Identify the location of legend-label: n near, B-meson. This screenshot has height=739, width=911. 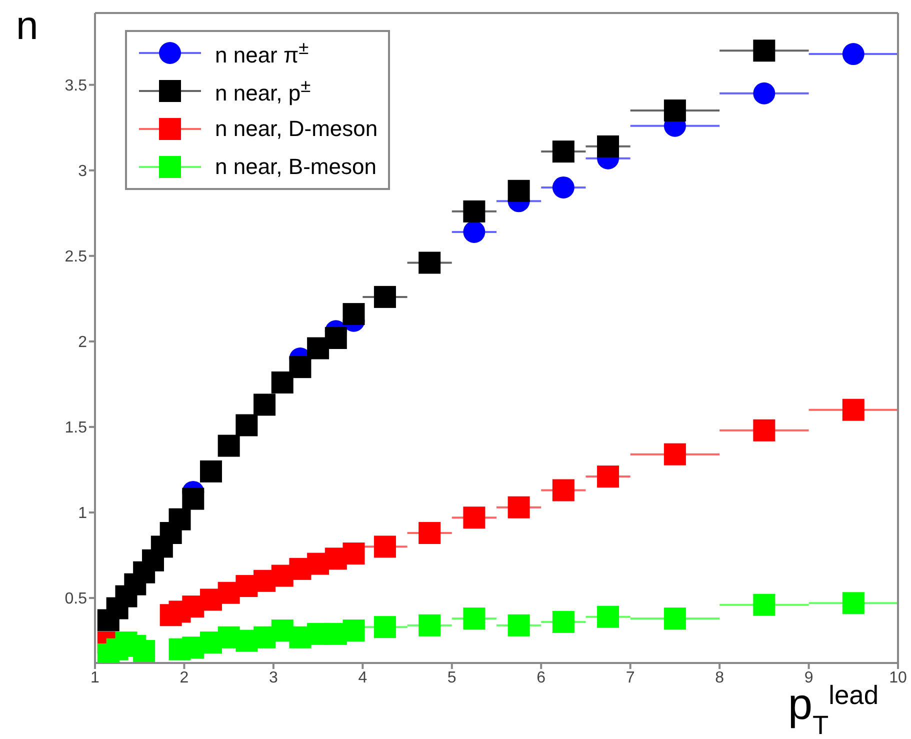
(295, 167).